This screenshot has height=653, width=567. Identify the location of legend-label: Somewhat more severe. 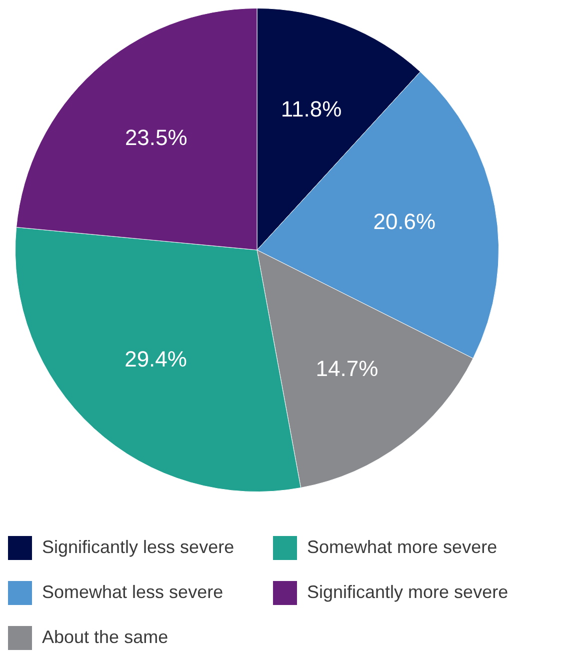
(402, 547).